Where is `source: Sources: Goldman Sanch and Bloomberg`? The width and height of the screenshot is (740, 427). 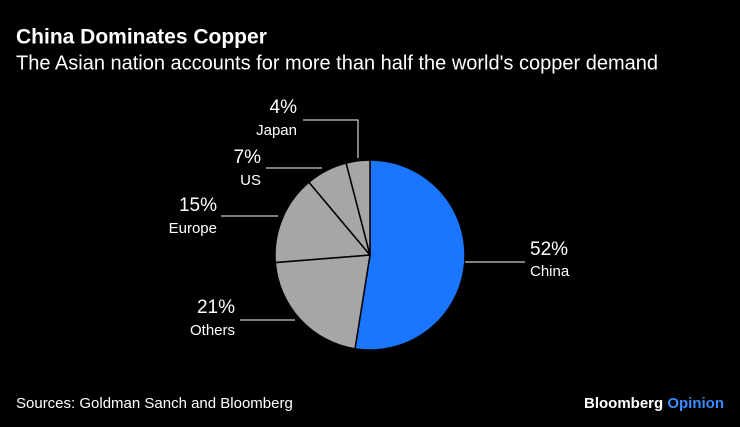
source: Sources: Goldman Sanch and Bloomberg is located at coordinates (154, 403).